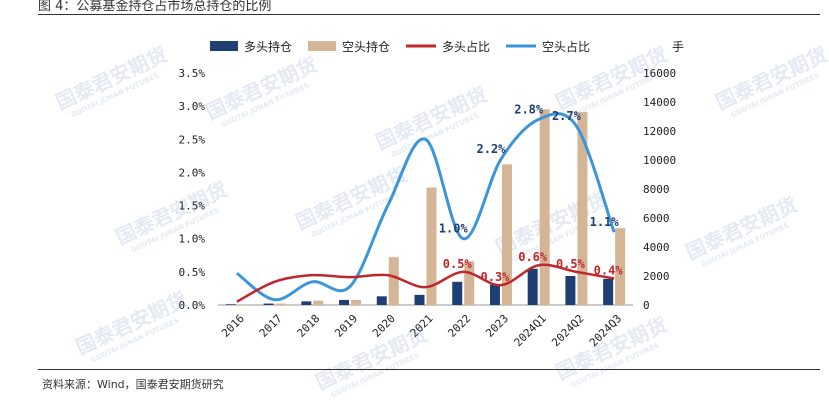 The image size is (829, 416). Describe the element at coordinates (533, 257) in the screenshot. I see `long-ratio-label: 0.6%` at that location.